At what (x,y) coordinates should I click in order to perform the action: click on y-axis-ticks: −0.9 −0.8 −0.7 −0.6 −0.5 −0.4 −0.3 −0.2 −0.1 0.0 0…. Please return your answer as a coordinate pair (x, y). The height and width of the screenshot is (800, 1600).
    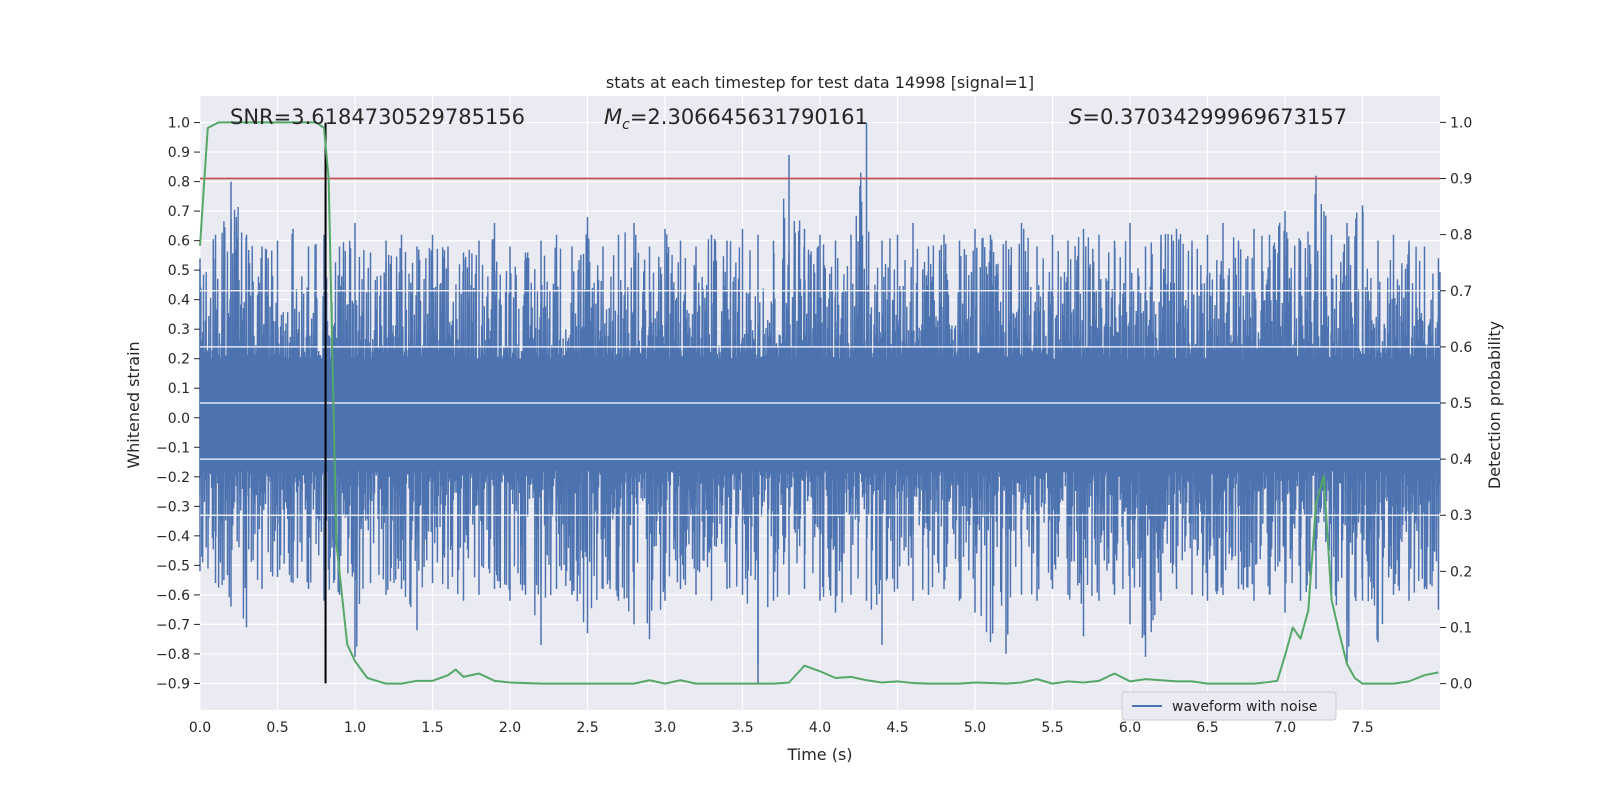
    Looking at the image, I should click on (178, 404).